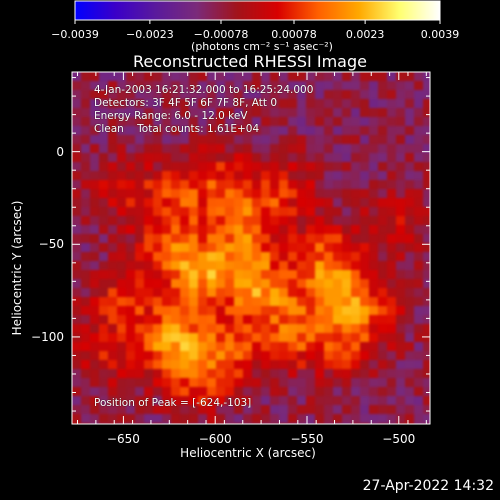 Image resolution: width=500 pixels, height=500 pixels. I want to click on colorbar-gradient, so click(257, 10).